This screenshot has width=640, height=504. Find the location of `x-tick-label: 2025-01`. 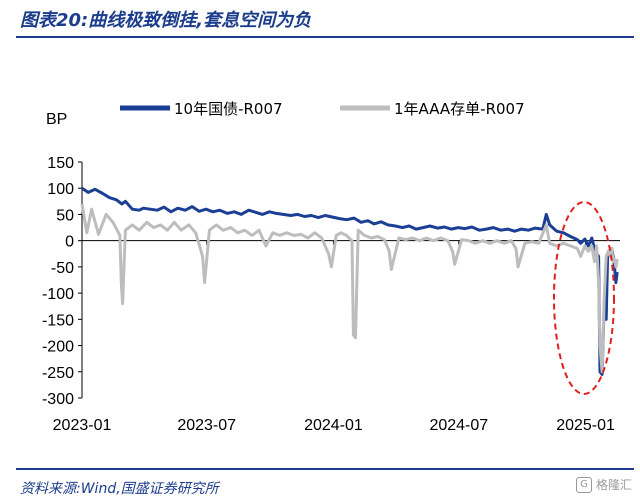

x-tick-label: 2025-01 is located at coordinates (585, 425).